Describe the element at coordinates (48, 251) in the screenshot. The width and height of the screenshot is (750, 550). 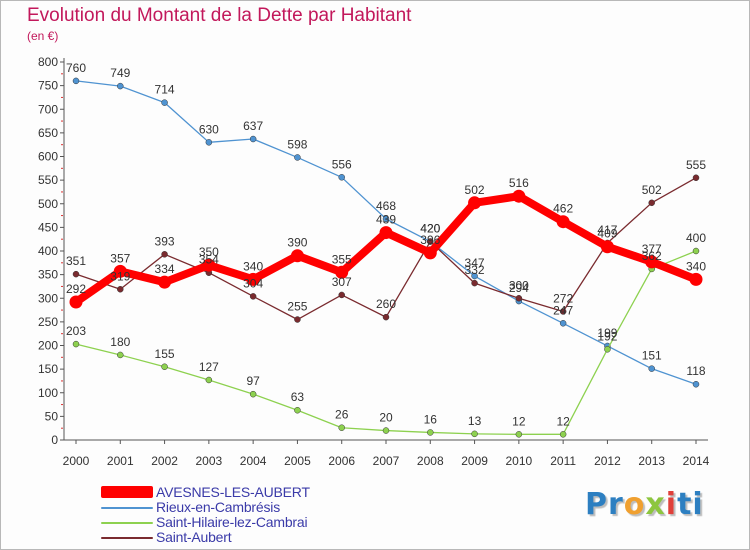
I see `y-tick-label: 400` at that location.